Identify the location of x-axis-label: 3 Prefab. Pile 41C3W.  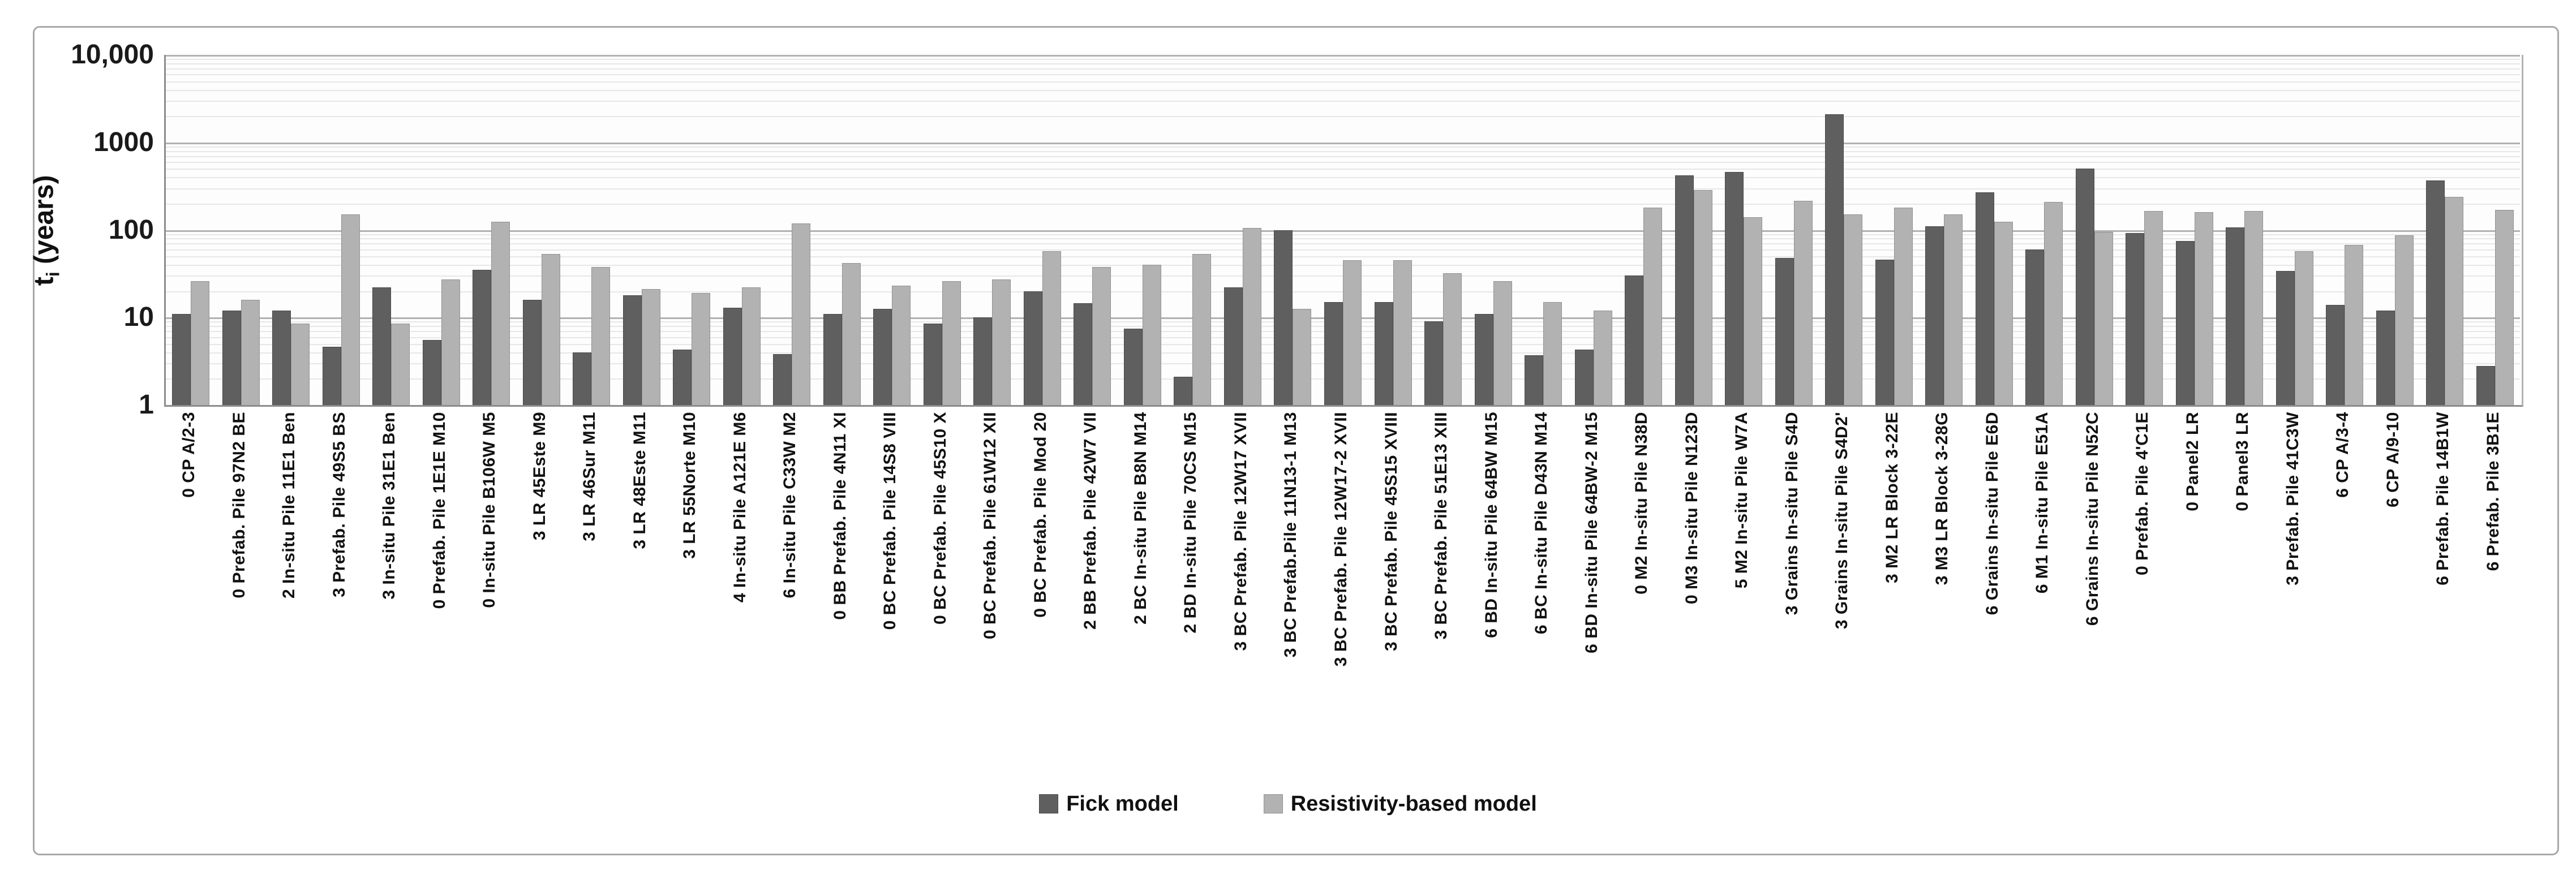
(2292, 498).